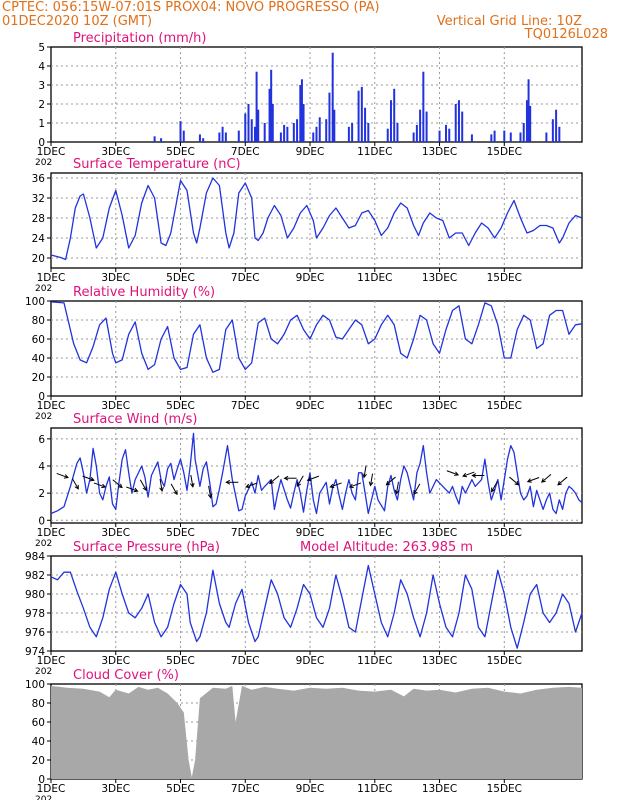 The height and width of the screenshot is (800, 618). What do you see at coordinates (439, 661) in the screenshot?
I see `pressure-x-tick-label: 13DEC` at bounding box center [439, 661].